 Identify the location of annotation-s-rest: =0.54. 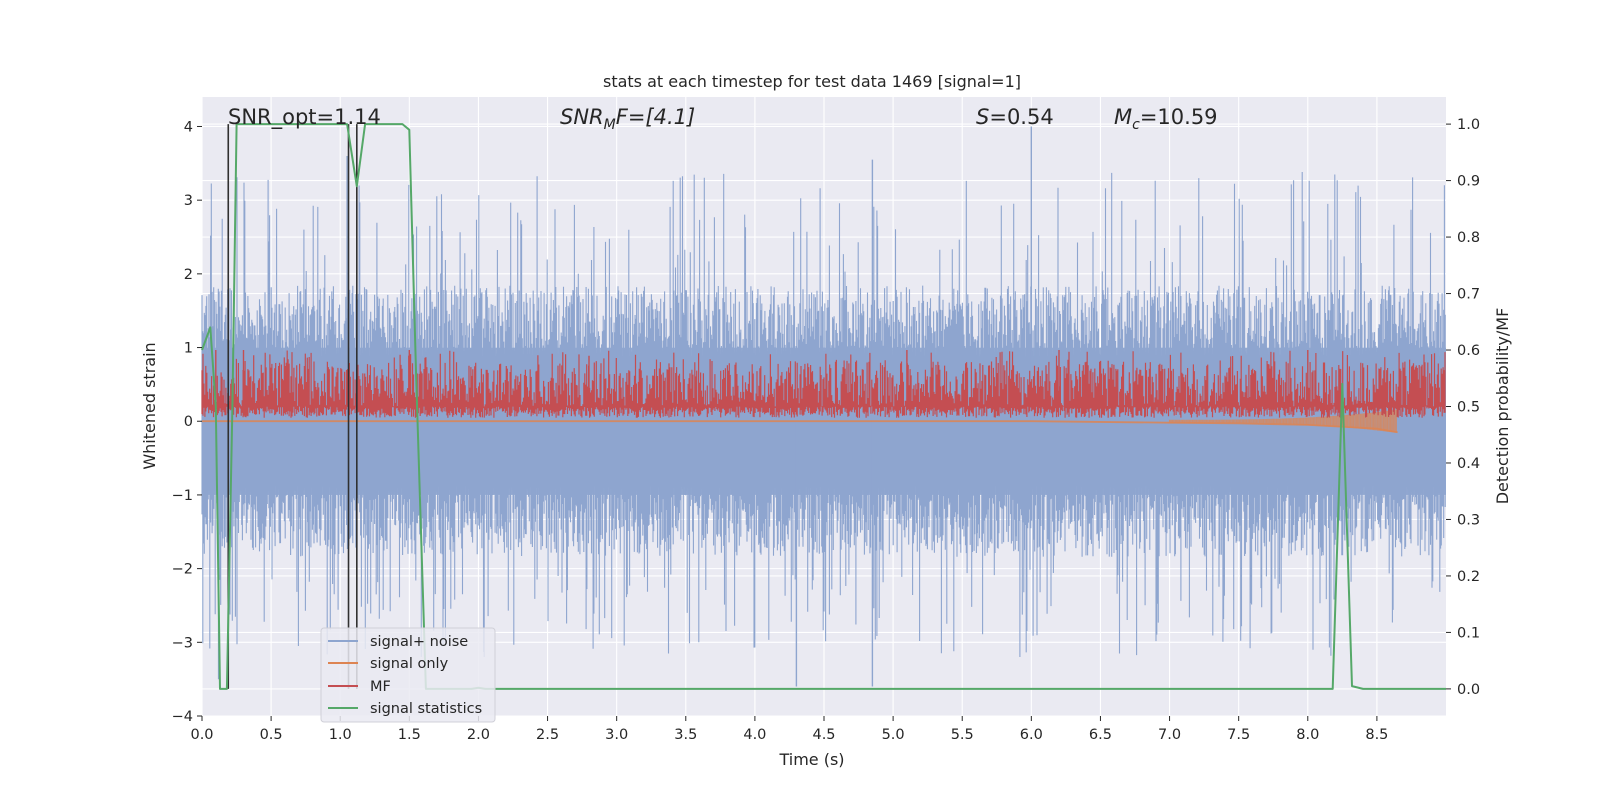
(1021, 117).